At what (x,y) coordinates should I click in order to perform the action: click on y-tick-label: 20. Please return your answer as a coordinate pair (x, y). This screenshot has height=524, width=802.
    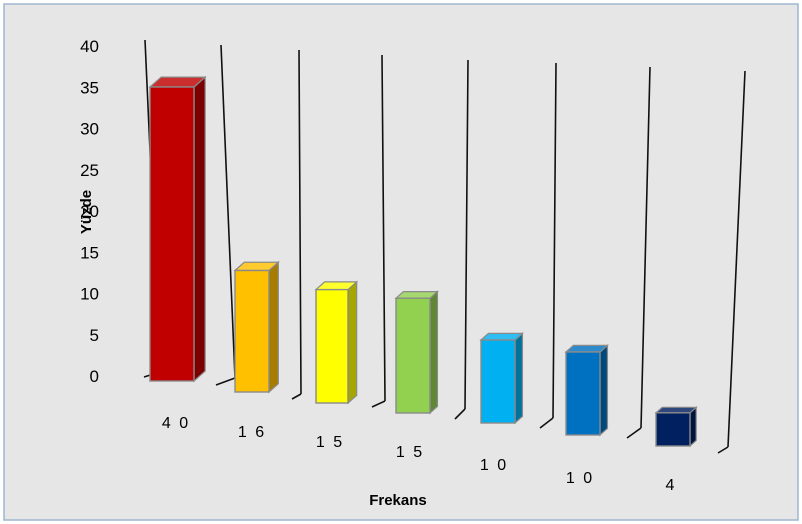
    Looking at the image, I should click on (89, 211).